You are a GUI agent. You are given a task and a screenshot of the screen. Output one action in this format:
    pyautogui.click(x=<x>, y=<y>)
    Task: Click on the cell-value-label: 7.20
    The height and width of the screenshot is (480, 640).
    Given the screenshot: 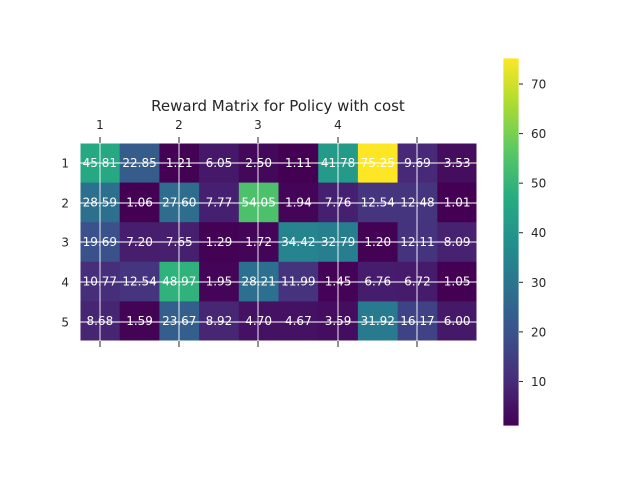 What is the action you would take?
    pyautogui.click(x=139, y=242)
    